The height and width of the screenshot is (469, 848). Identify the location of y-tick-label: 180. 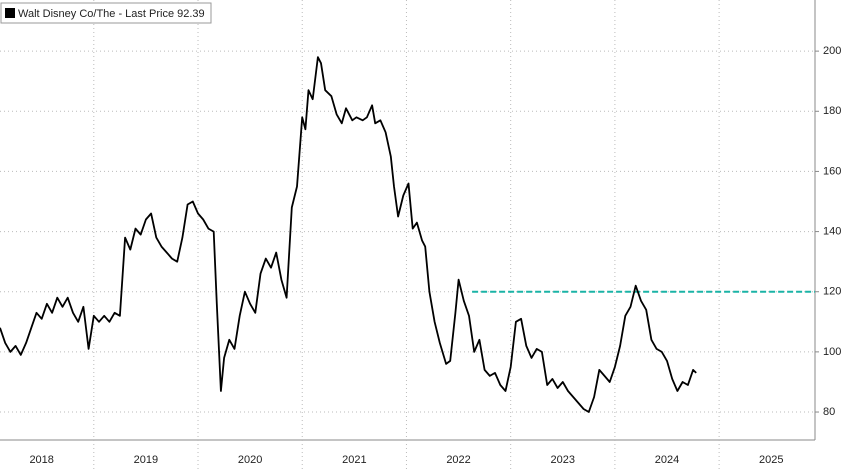
(832, 111).